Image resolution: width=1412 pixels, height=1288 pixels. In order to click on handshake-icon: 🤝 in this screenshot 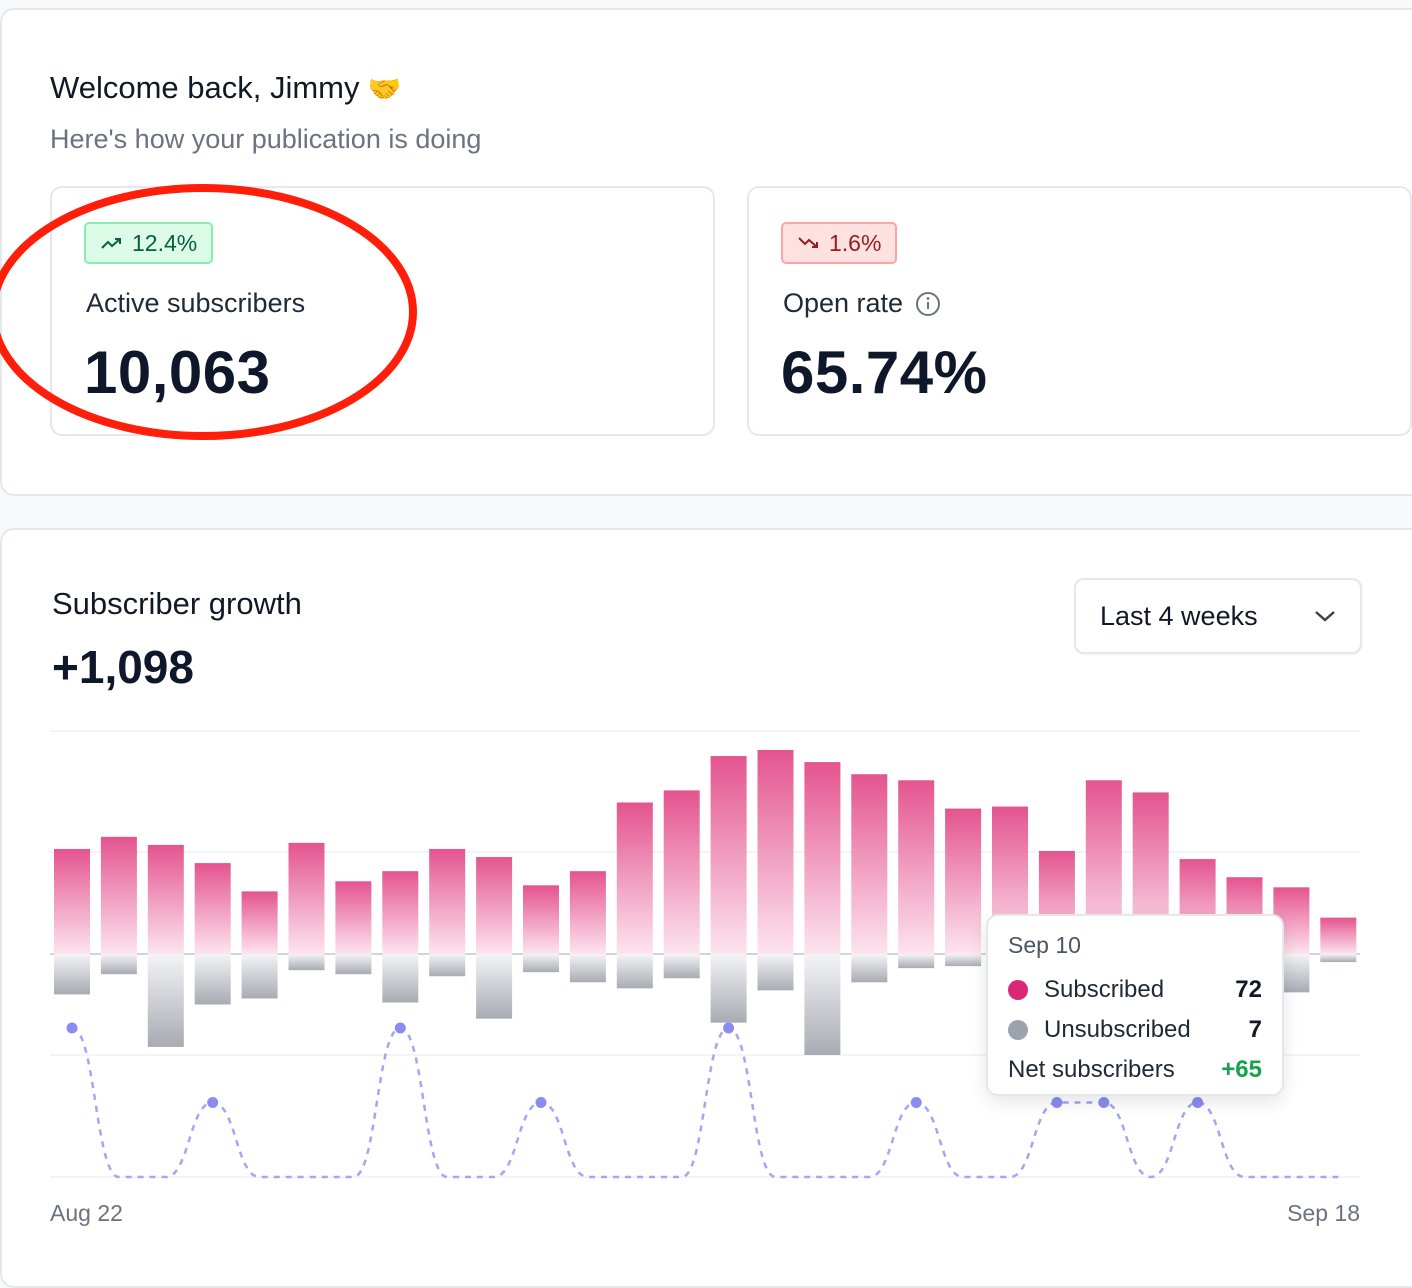, I will do `click(384, 89)`.